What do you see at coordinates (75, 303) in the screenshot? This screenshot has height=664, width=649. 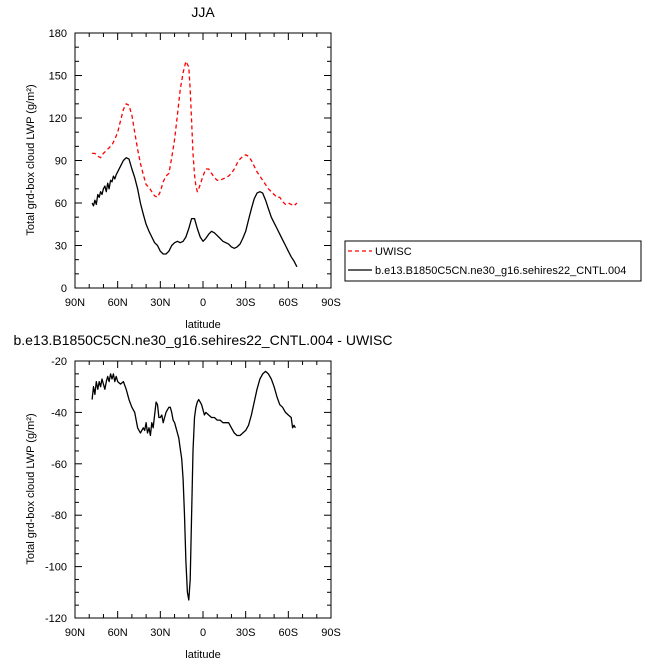 I see `top-x-tick-label: 90N` at bounding box center [75, 303].